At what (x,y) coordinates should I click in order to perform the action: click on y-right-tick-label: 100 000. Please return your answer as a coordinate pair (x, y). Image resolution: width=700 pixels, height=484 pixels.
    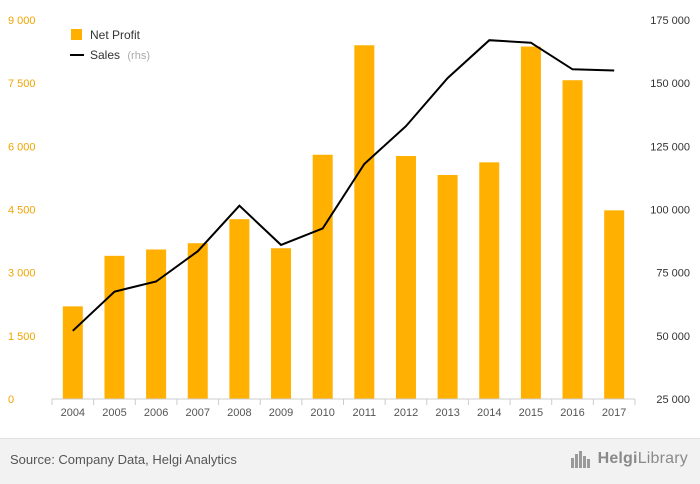
    Looking at the image, I should click on (670, 211).